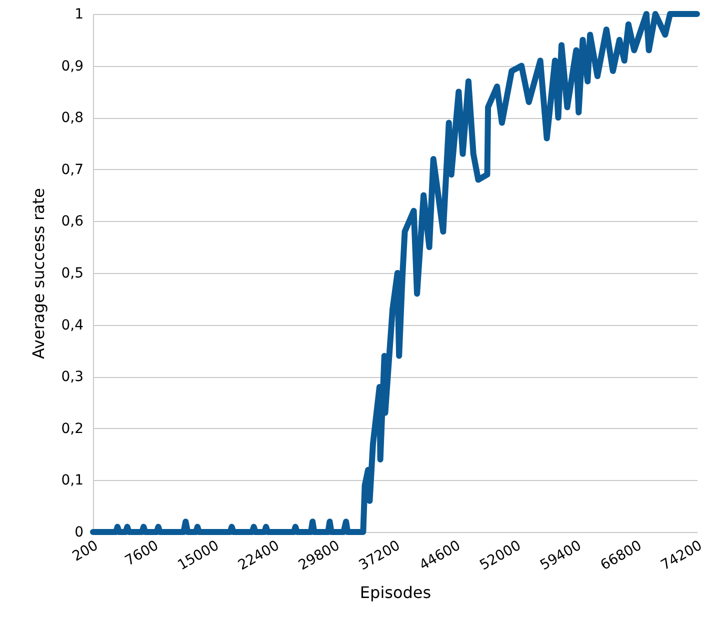  Describe the element at coordinates (72, 222) in the screenshot. I see `y-tick-label: 0,6` at that location.